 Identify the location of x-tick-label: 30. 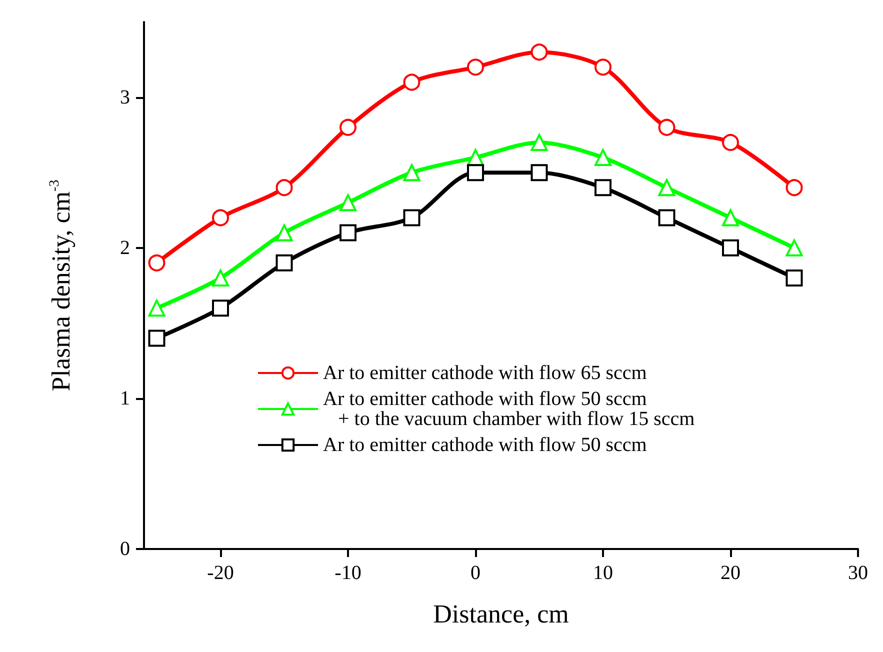
(858, 573).